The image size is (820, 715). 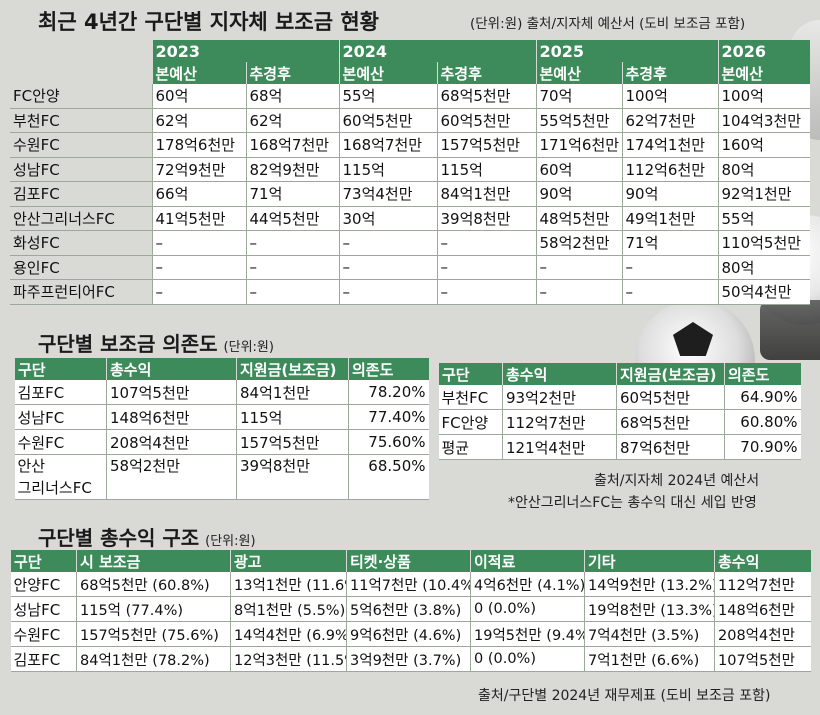 I want to click on subsidy-value-cell: 72억9천만, so click(x=198, y=169).